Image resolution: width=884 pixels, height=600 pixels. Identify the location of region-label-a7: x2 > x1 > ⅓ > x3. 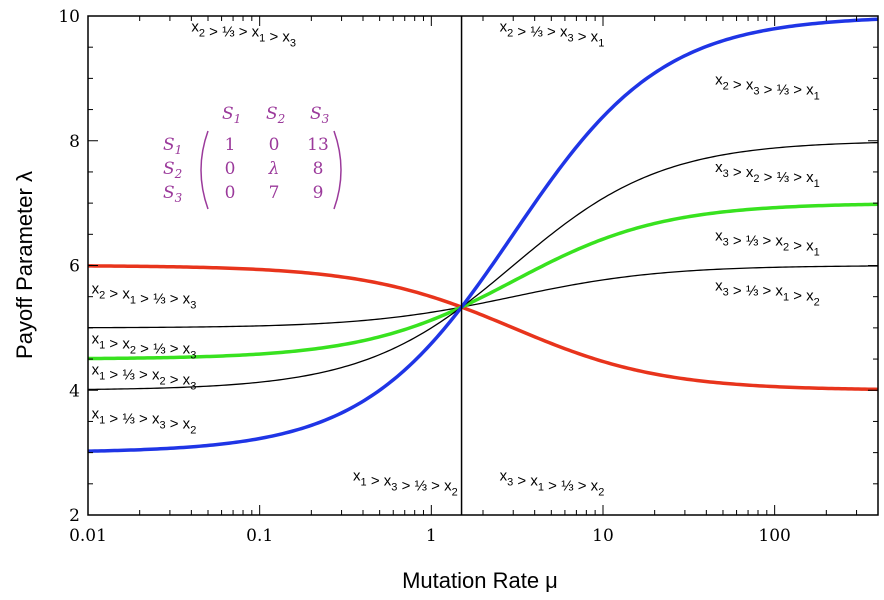
(144, 296).